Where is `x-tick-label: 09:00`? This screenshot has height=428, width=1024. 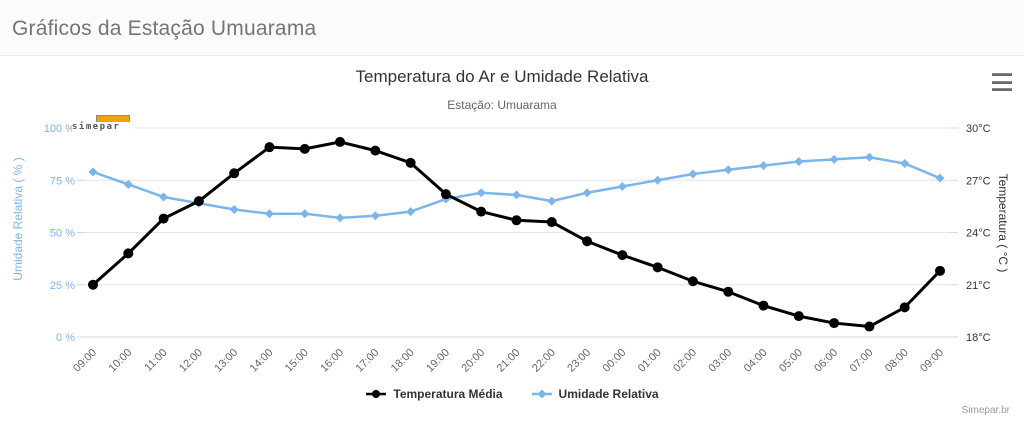 x-tick-label: 09:00 is located at coordinates (932, 361).